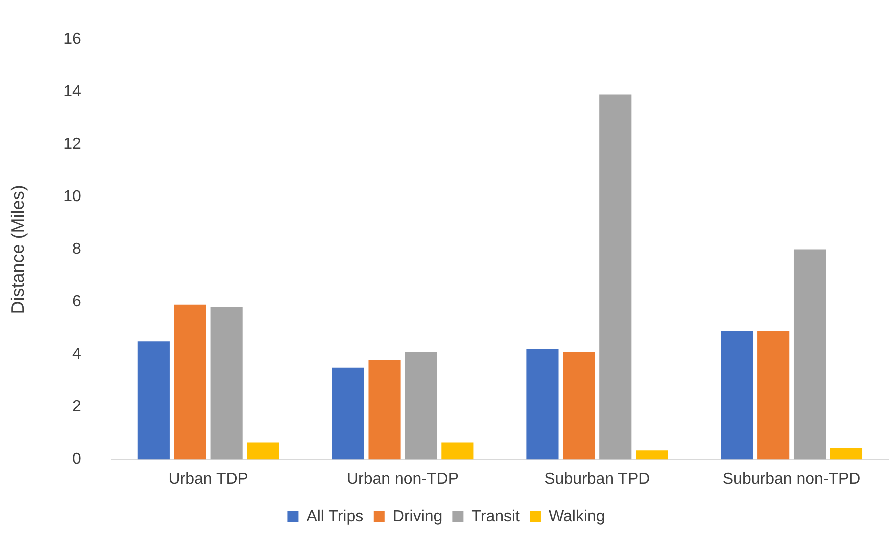 This screenshot has width=893, height=539. Describe the element at coordinates (496, 517) in the screenshot. I see `legend-label: Transit` at that location.